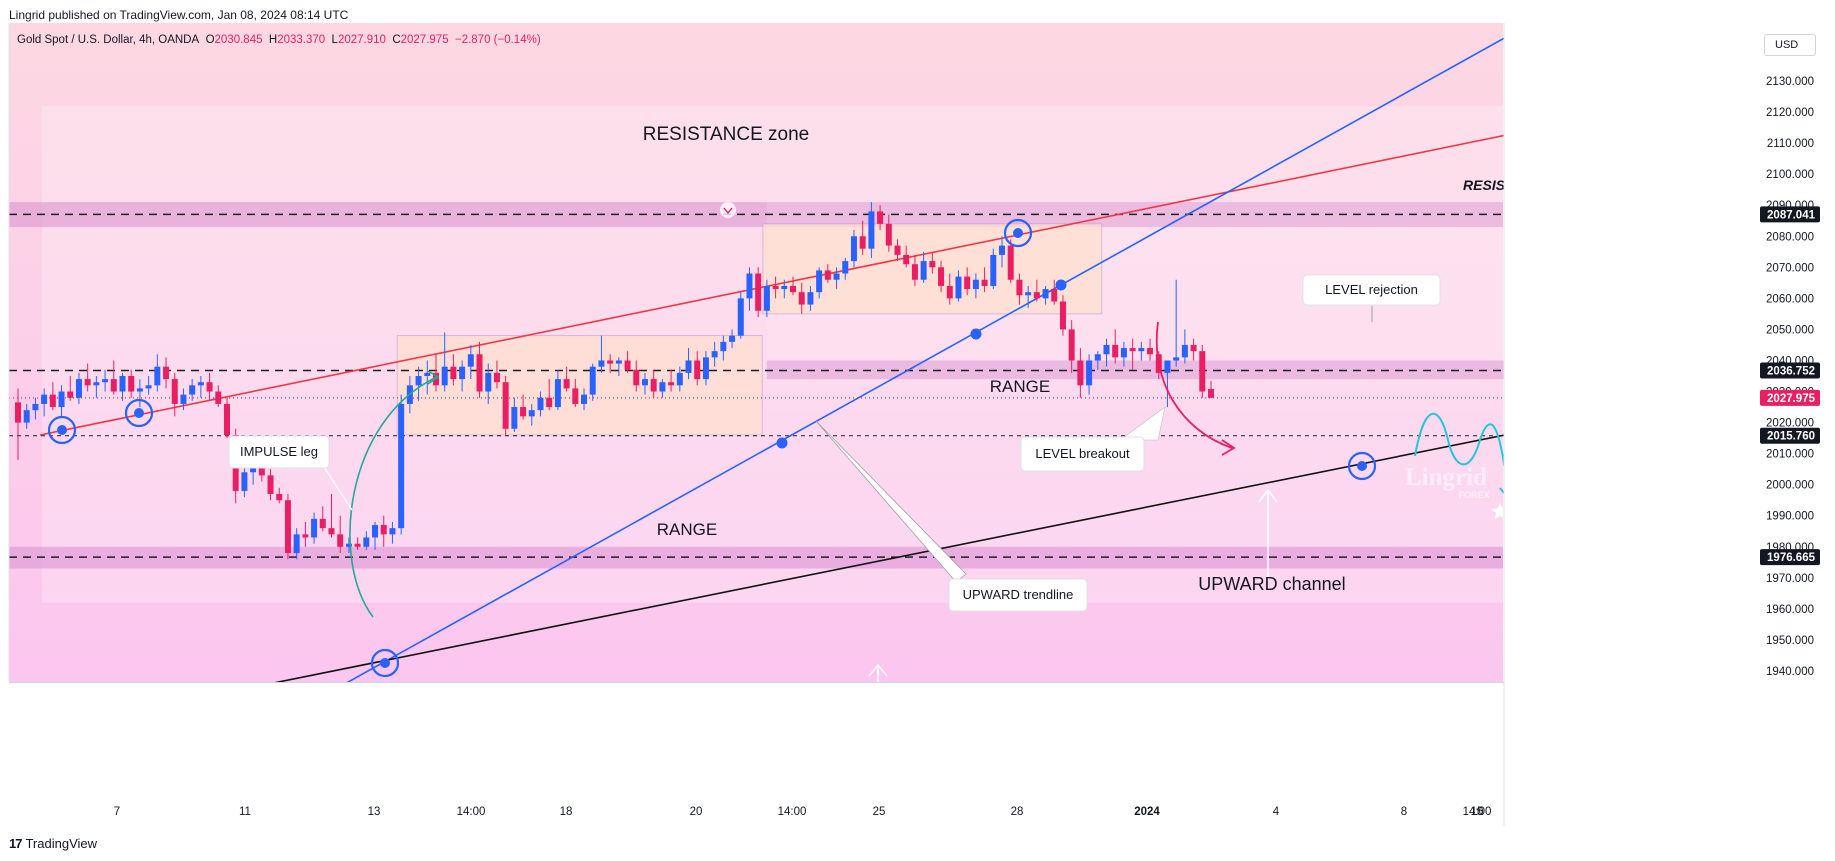 The height and width of the screenshot is (861, 1835). What do you see at coordinates (879, 812) in the screenshot?
I see `x-tick-label: 25` at bounding box center [879, 812].